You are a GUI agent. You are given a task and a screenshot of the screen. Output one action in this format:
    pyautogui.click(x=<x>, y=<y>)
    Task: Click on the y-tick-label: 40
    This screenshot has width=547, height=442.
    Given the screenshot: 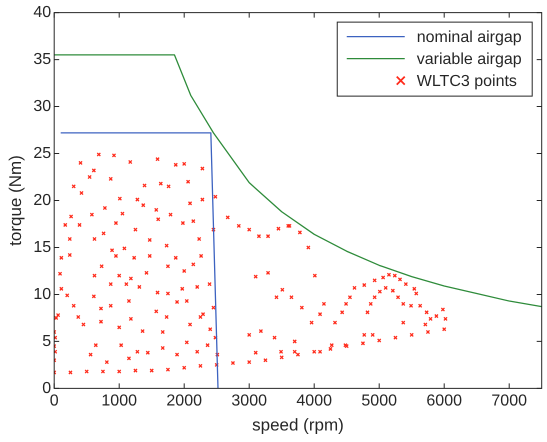 What is the action you would take?
    pyautogui.click(x=42, y=13)
    